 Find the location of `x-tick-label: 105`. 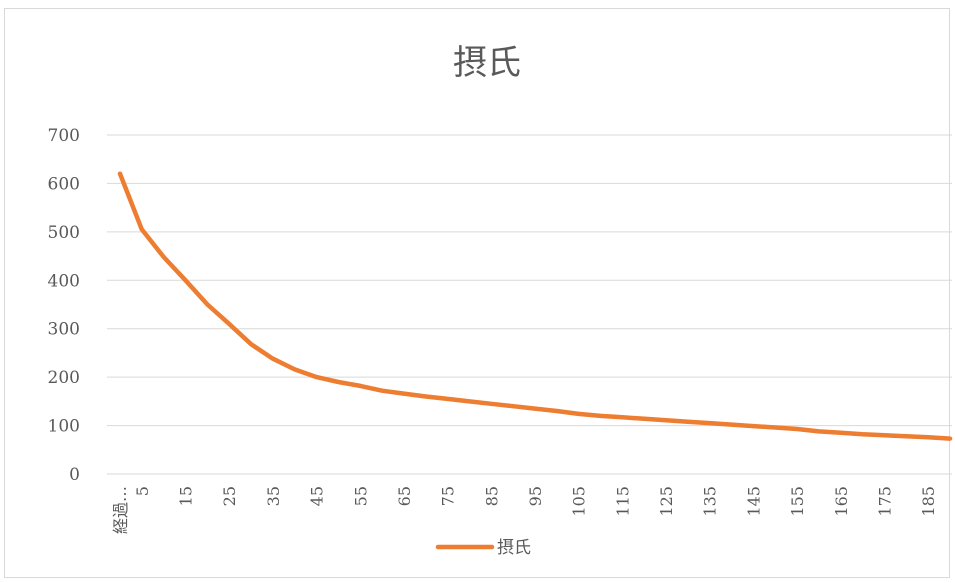

x-tick-label: 105 is located at coordinates (579, 501).